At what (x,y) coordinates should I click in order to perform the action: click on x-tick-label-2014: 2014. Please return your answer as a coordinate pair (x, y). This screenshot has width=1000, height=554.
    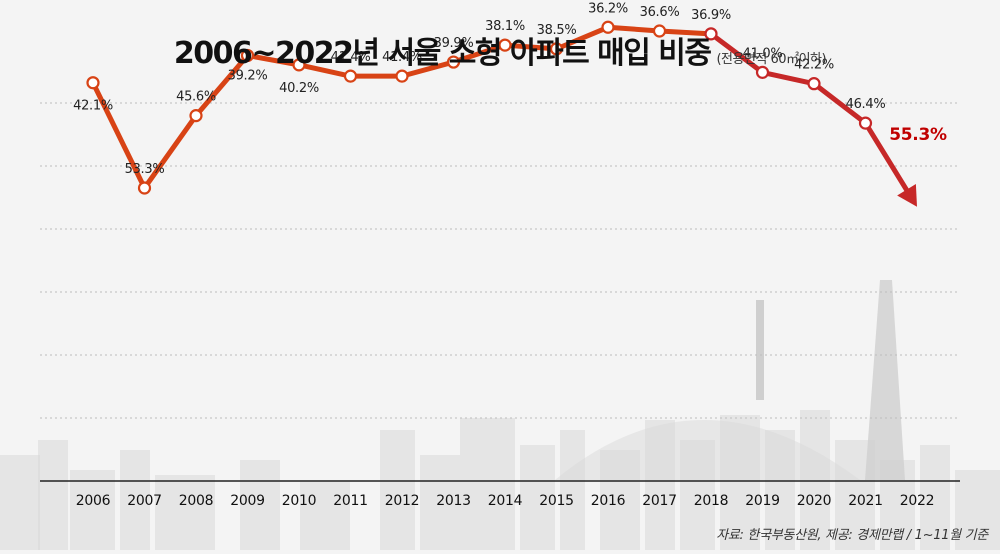
    Looking at the image, I should click on (505, 501).